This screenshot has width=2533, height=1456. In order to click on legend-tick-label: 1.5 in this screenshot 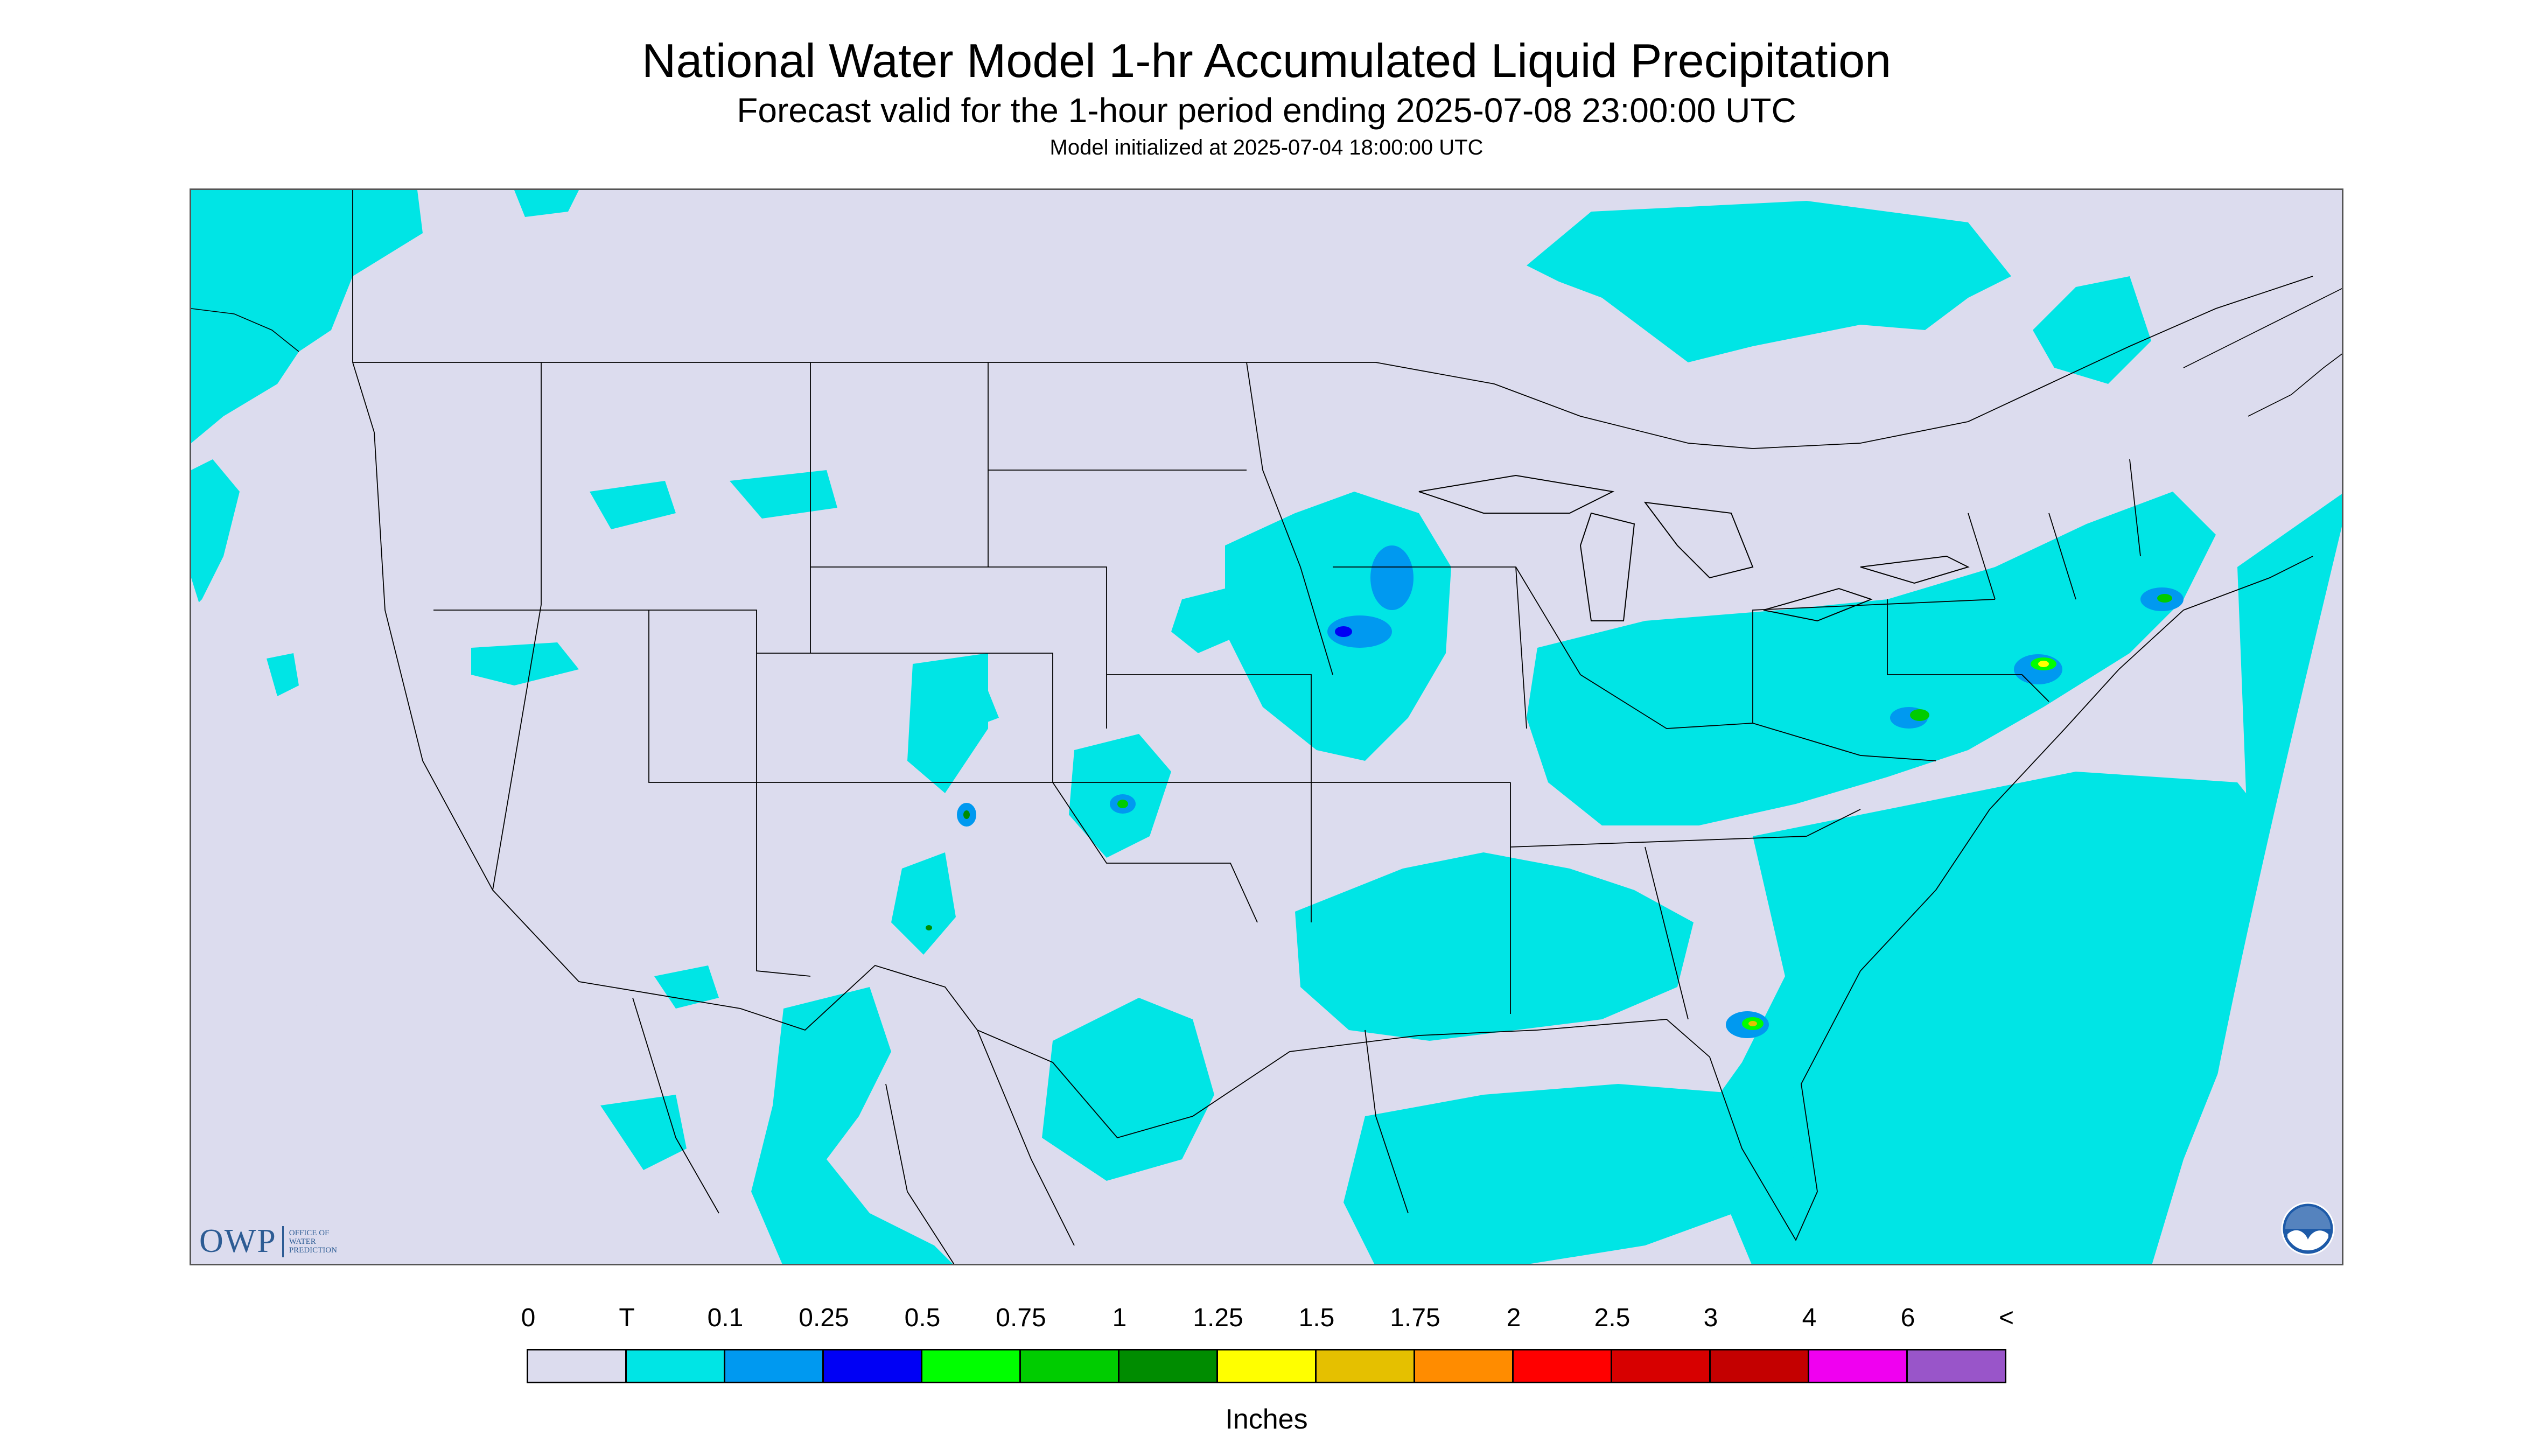, I will do `click(1316, 1318)`.